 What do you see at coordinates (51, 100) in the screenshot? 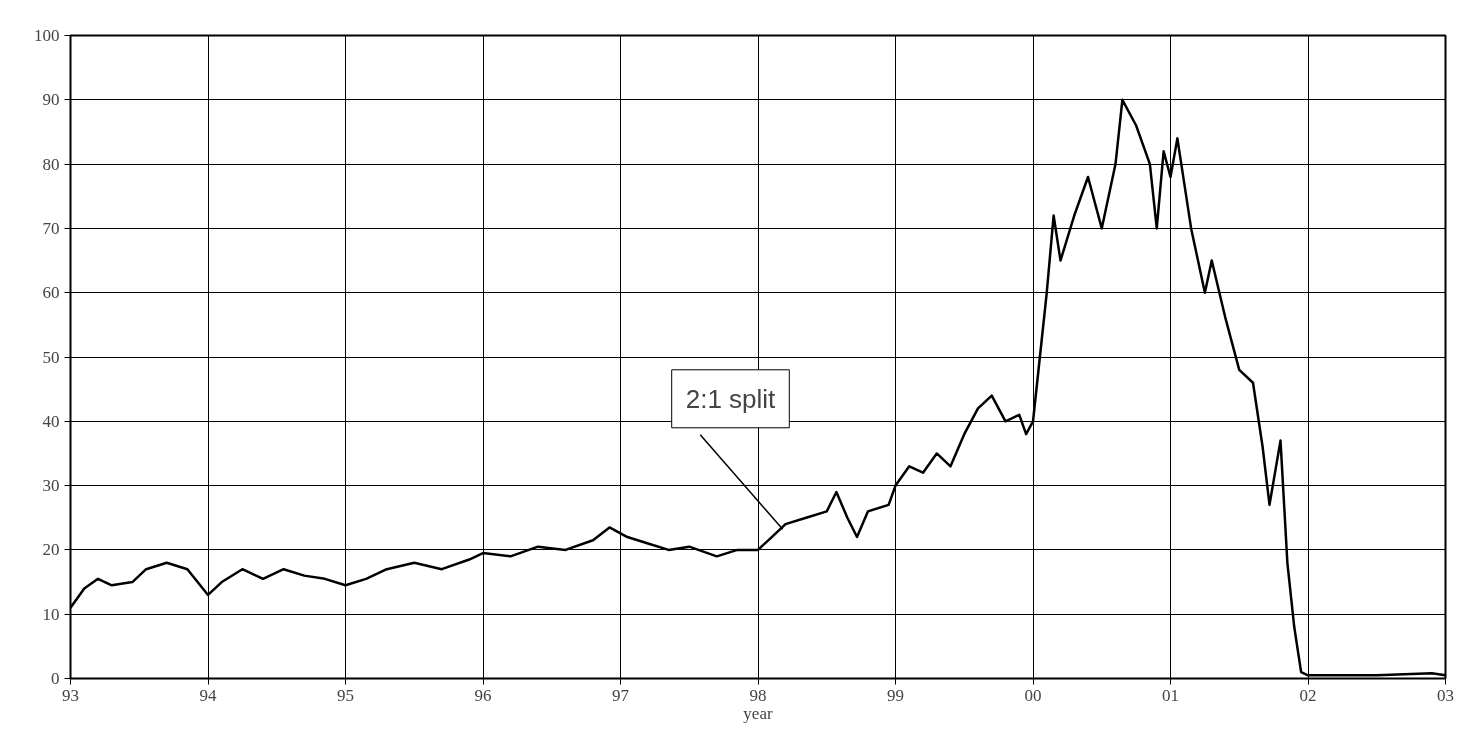
I see `y-tick-label: 90` at bounding box center [51, 100].